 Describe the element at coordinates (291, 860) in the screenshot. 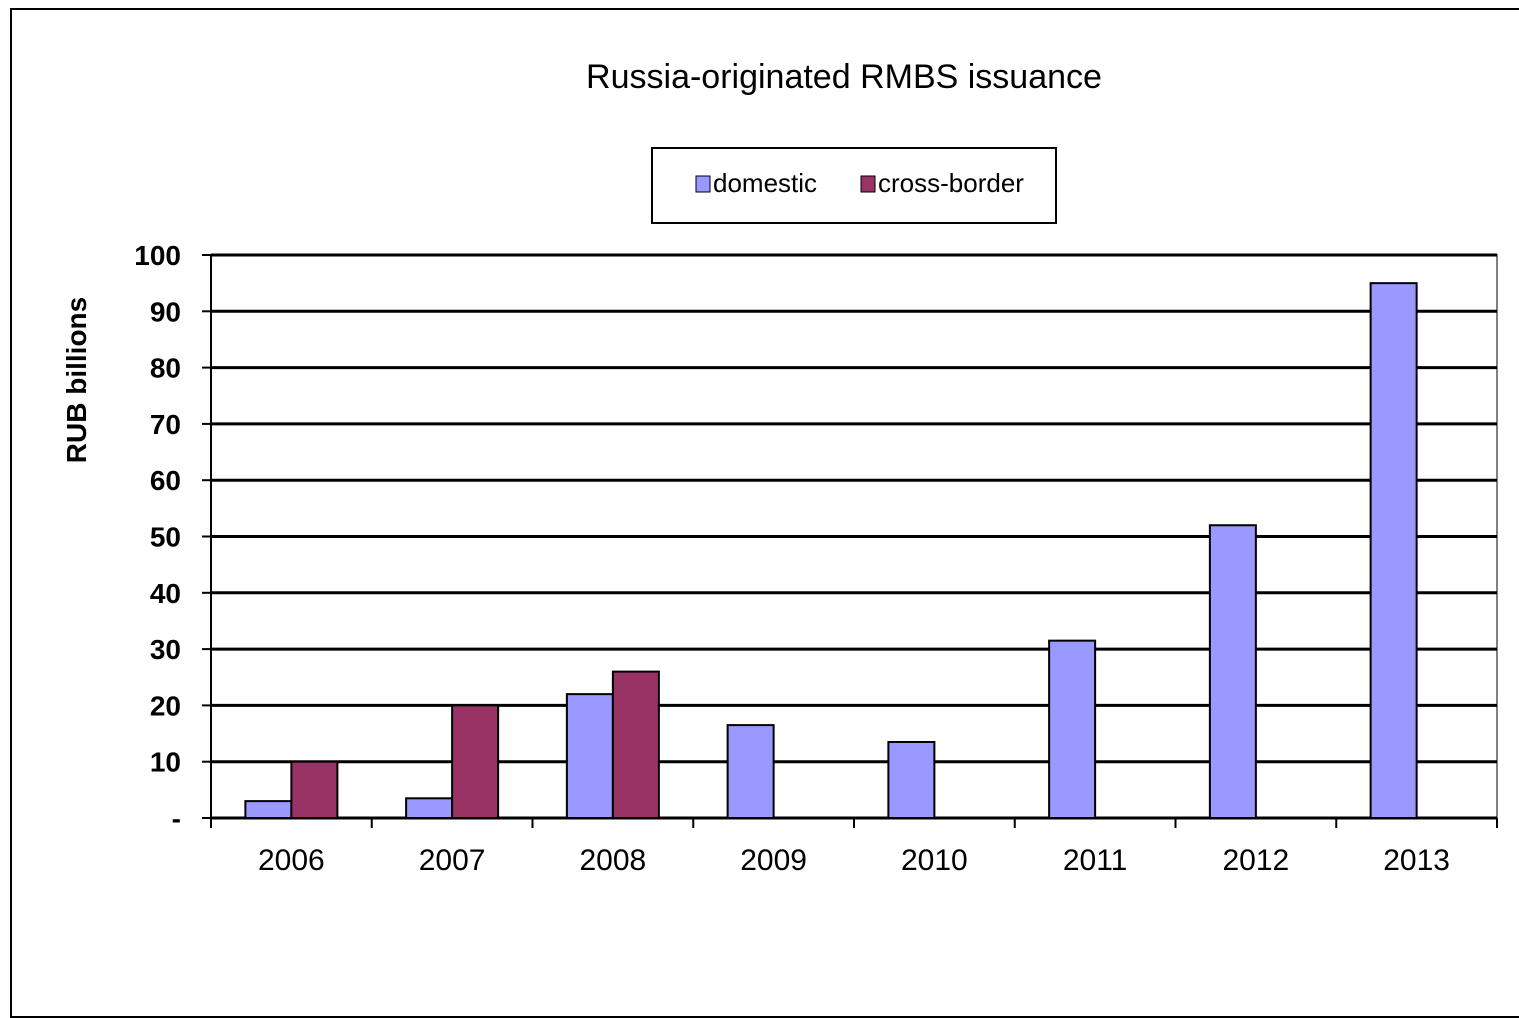

I see `x-tick-label-2006: 2006` at that location.